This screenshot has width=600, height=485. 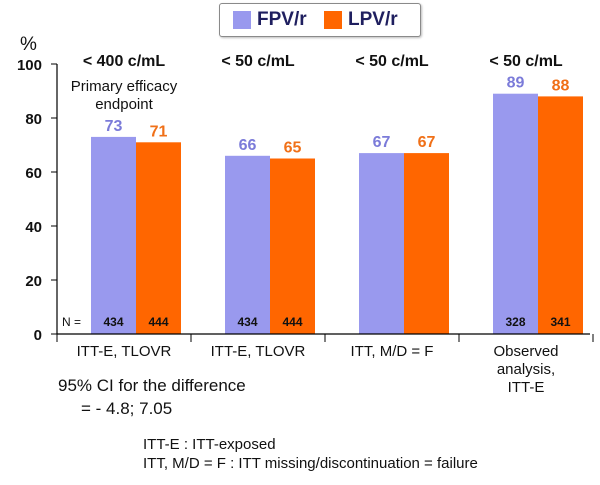 What do you see at coordinates (516, 83) in the screenshot?
I see `value-label: 89` at bounding box center [516, 83].